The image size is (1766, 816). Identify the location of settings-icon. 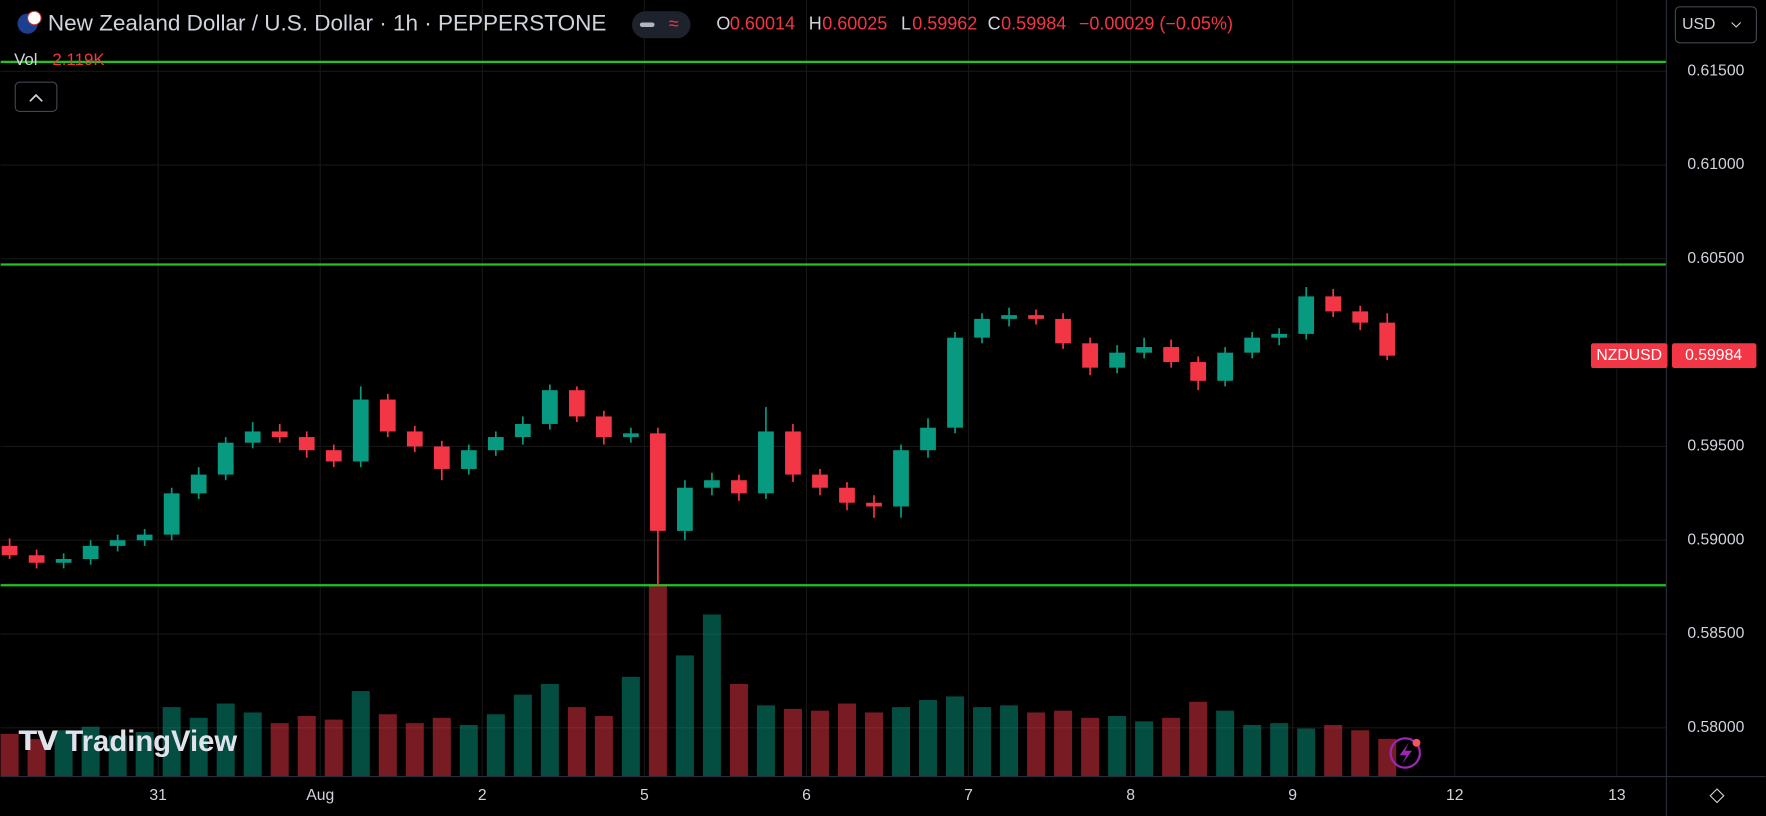
(1717, 796).